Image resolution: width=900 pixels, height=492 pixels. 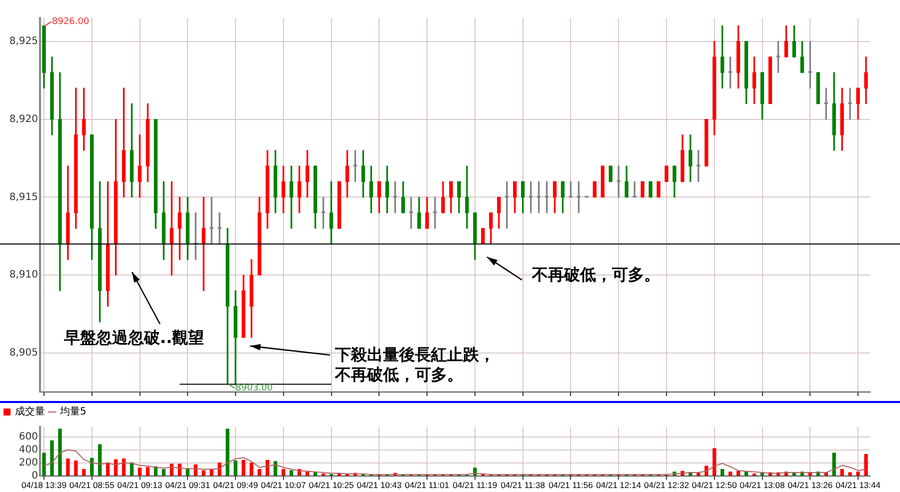 What do you see at coordinates (762, 485) in the screenshot?
I see `x-tick-label: 04/21 13:08` at bounding box center [762, 485].